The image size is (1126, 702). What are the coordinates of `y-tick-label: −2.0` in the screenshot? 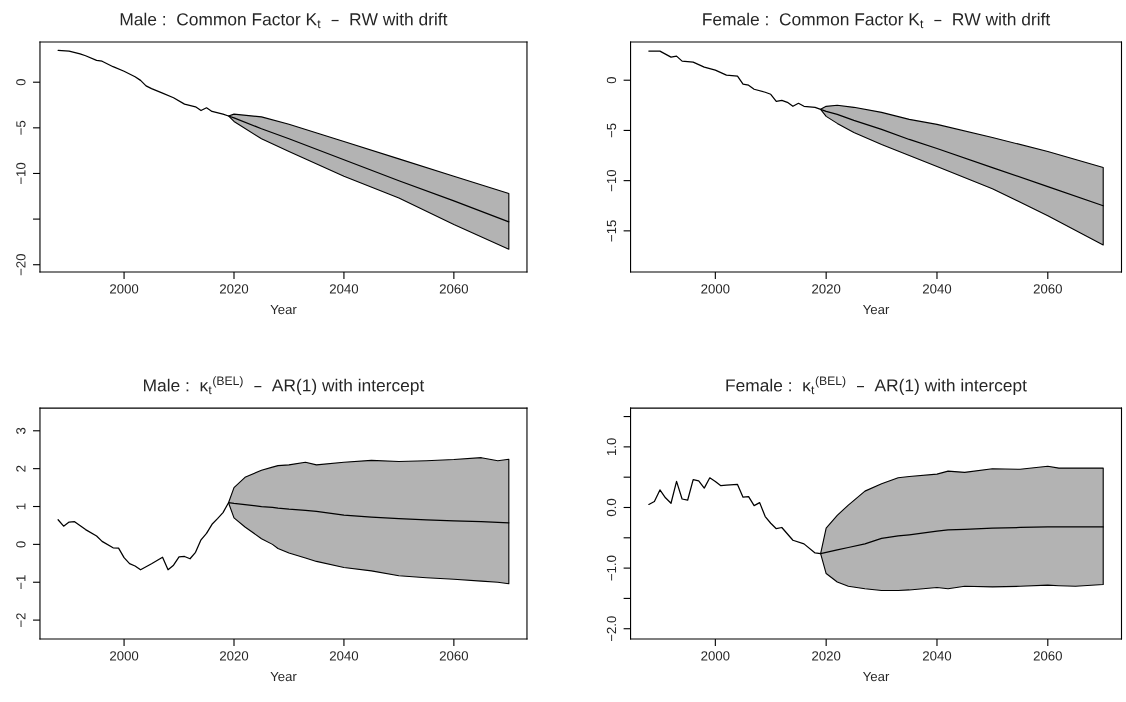 It's located at (611, 629).